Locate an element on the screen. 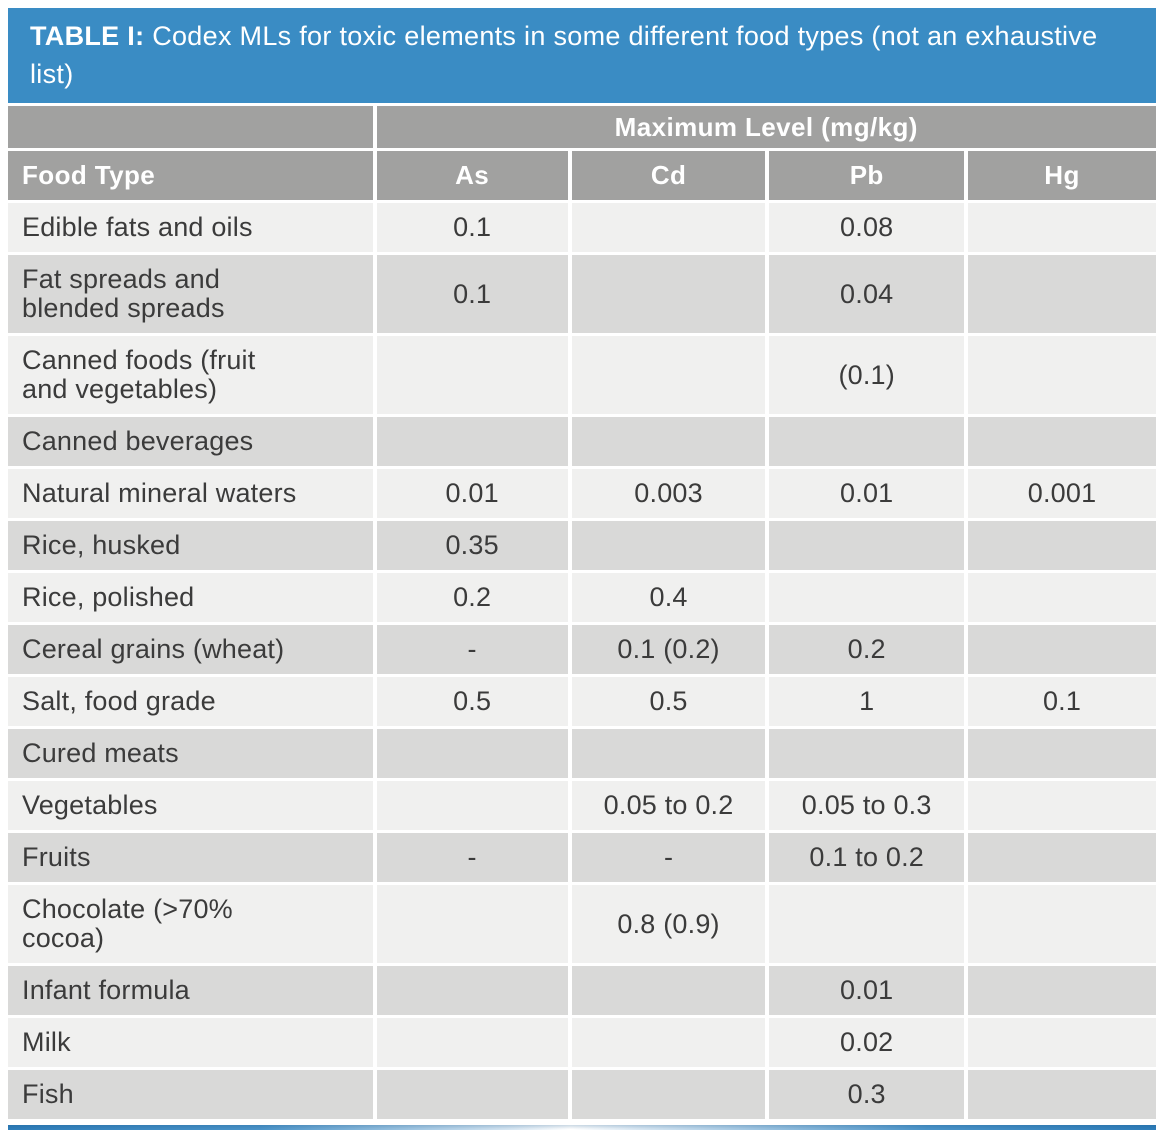 The image size is (1164, 1130). food-type-cell: Salt, food grade is located at coordinates (190, 701).